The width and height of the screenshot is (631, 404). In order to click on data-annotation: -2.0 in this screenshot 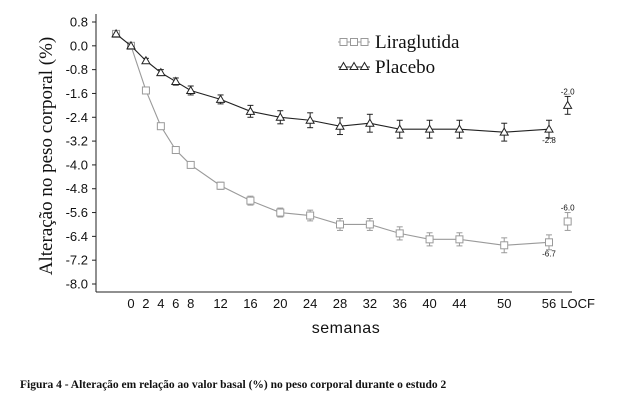, I will do `click(568, 91)`.